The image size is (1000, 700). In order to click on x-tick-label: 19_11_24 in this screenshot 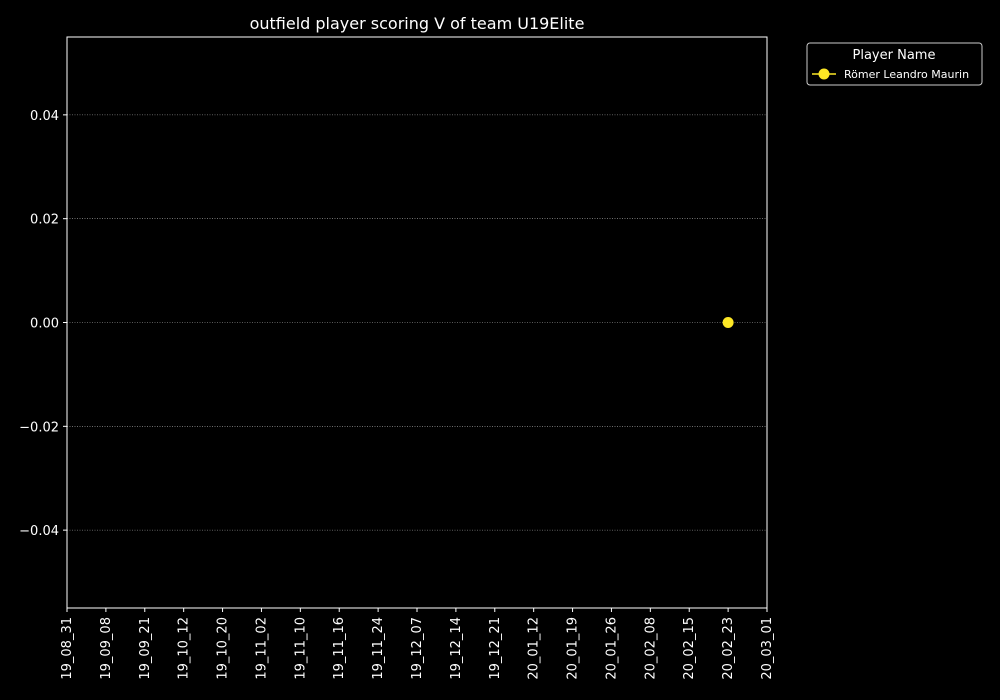, I will do `click(378, 648)`.